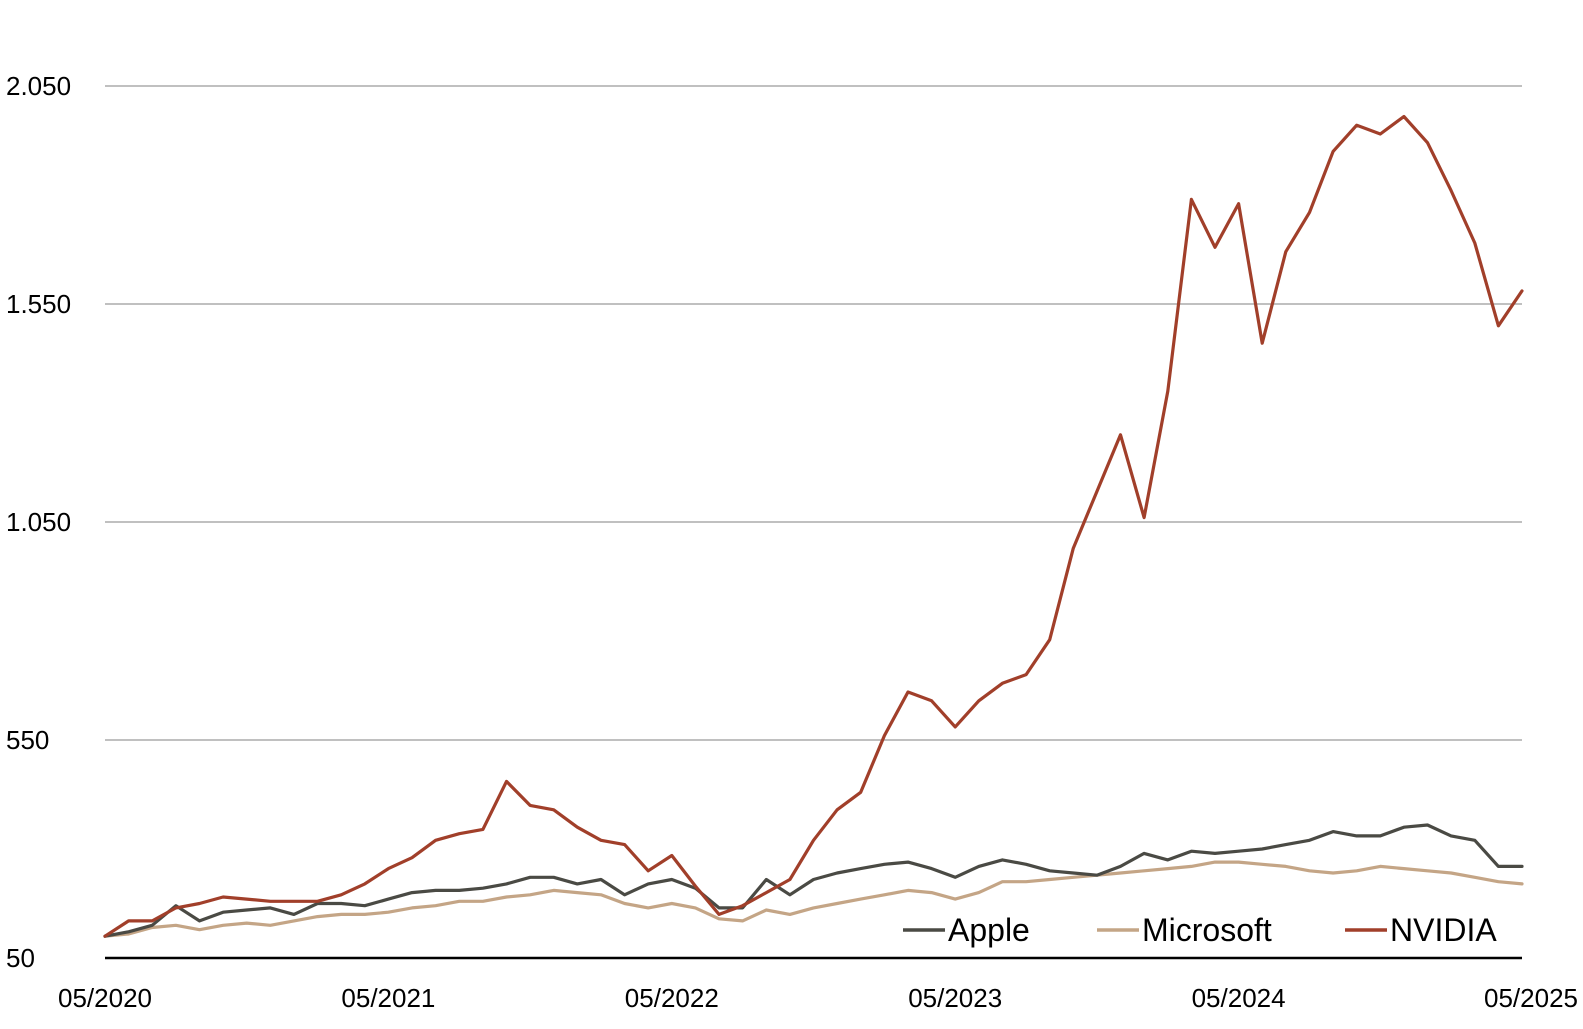 The image size is (1583, 1029). I want to click on x-tick-label: 05/2021, so click(388, 998).